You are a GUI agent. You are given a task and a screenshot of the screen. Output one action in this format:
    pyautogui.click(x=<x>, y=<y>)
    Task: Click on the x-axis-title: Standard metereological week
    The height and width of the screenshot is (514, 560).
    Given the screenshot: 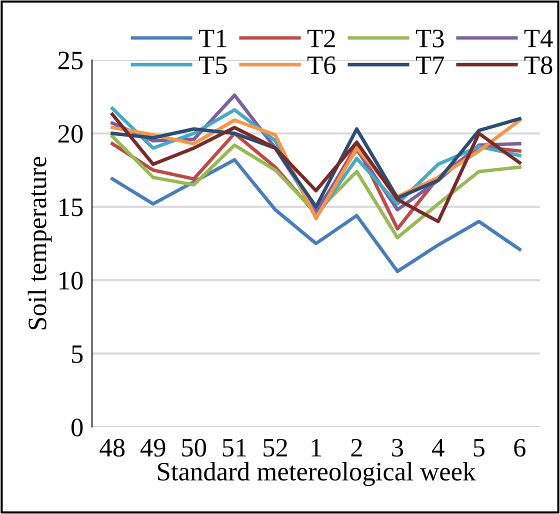 What is the action you would take?
    pyautogui.click(x=317, y=474)
    